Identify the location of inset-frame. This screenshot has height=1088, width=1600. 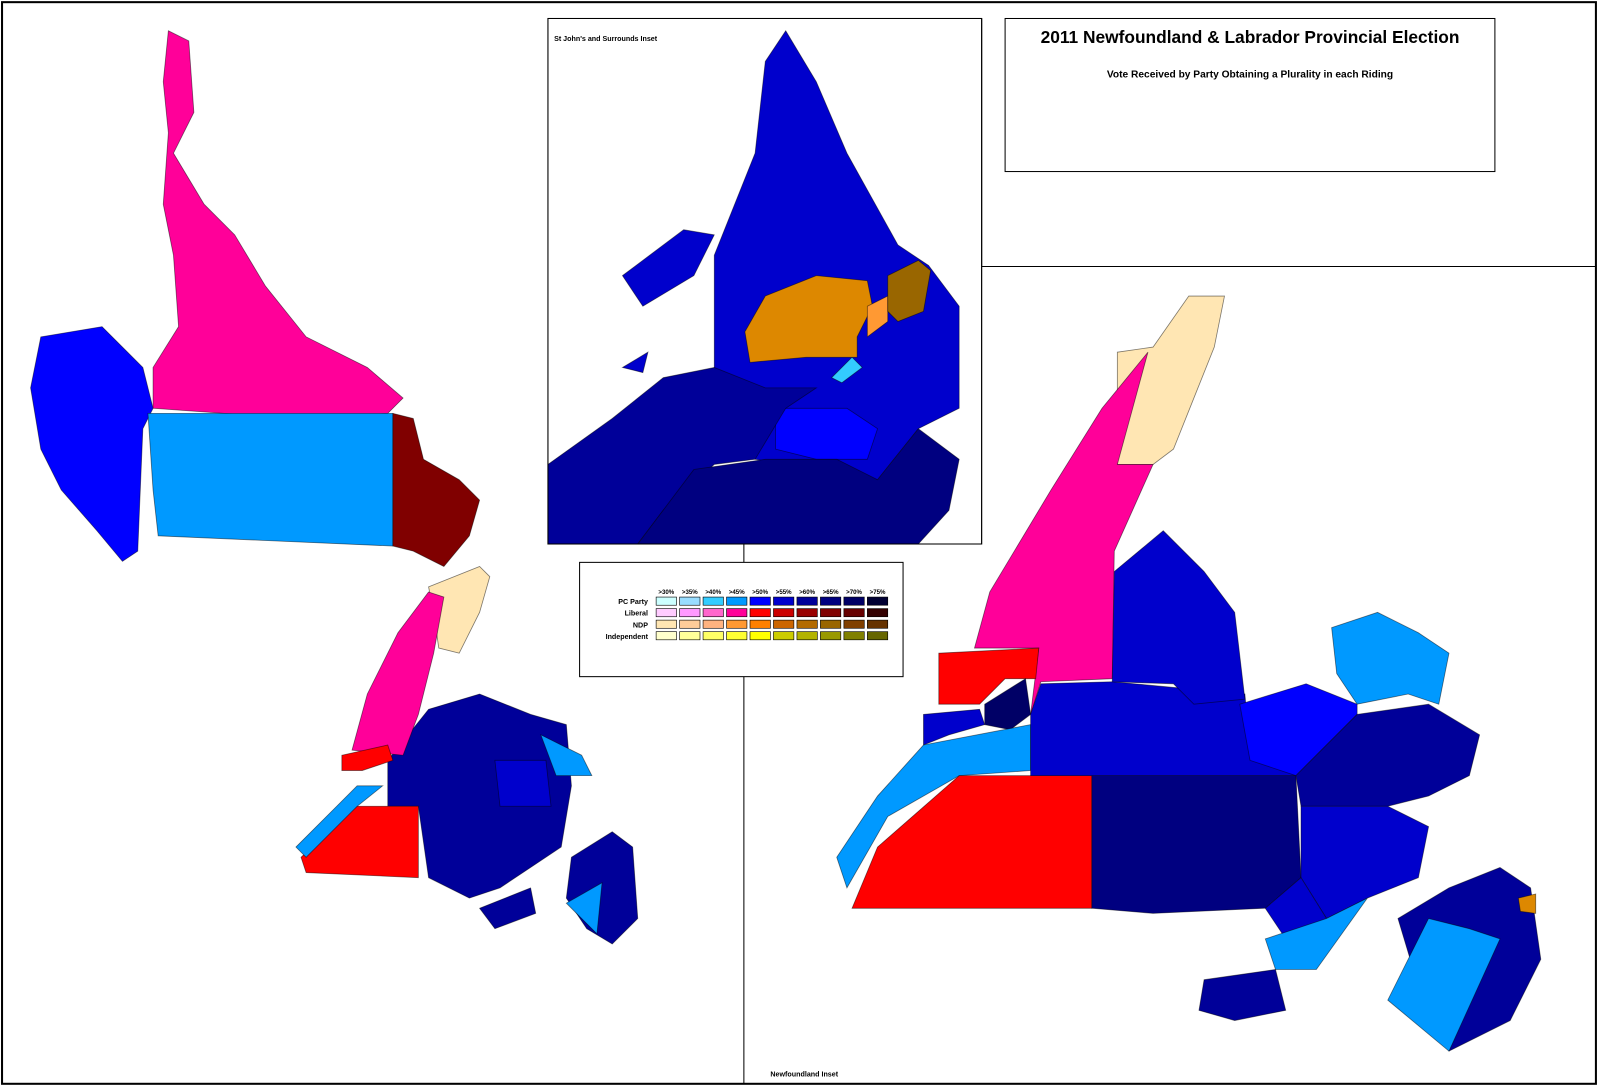
(765, 281).